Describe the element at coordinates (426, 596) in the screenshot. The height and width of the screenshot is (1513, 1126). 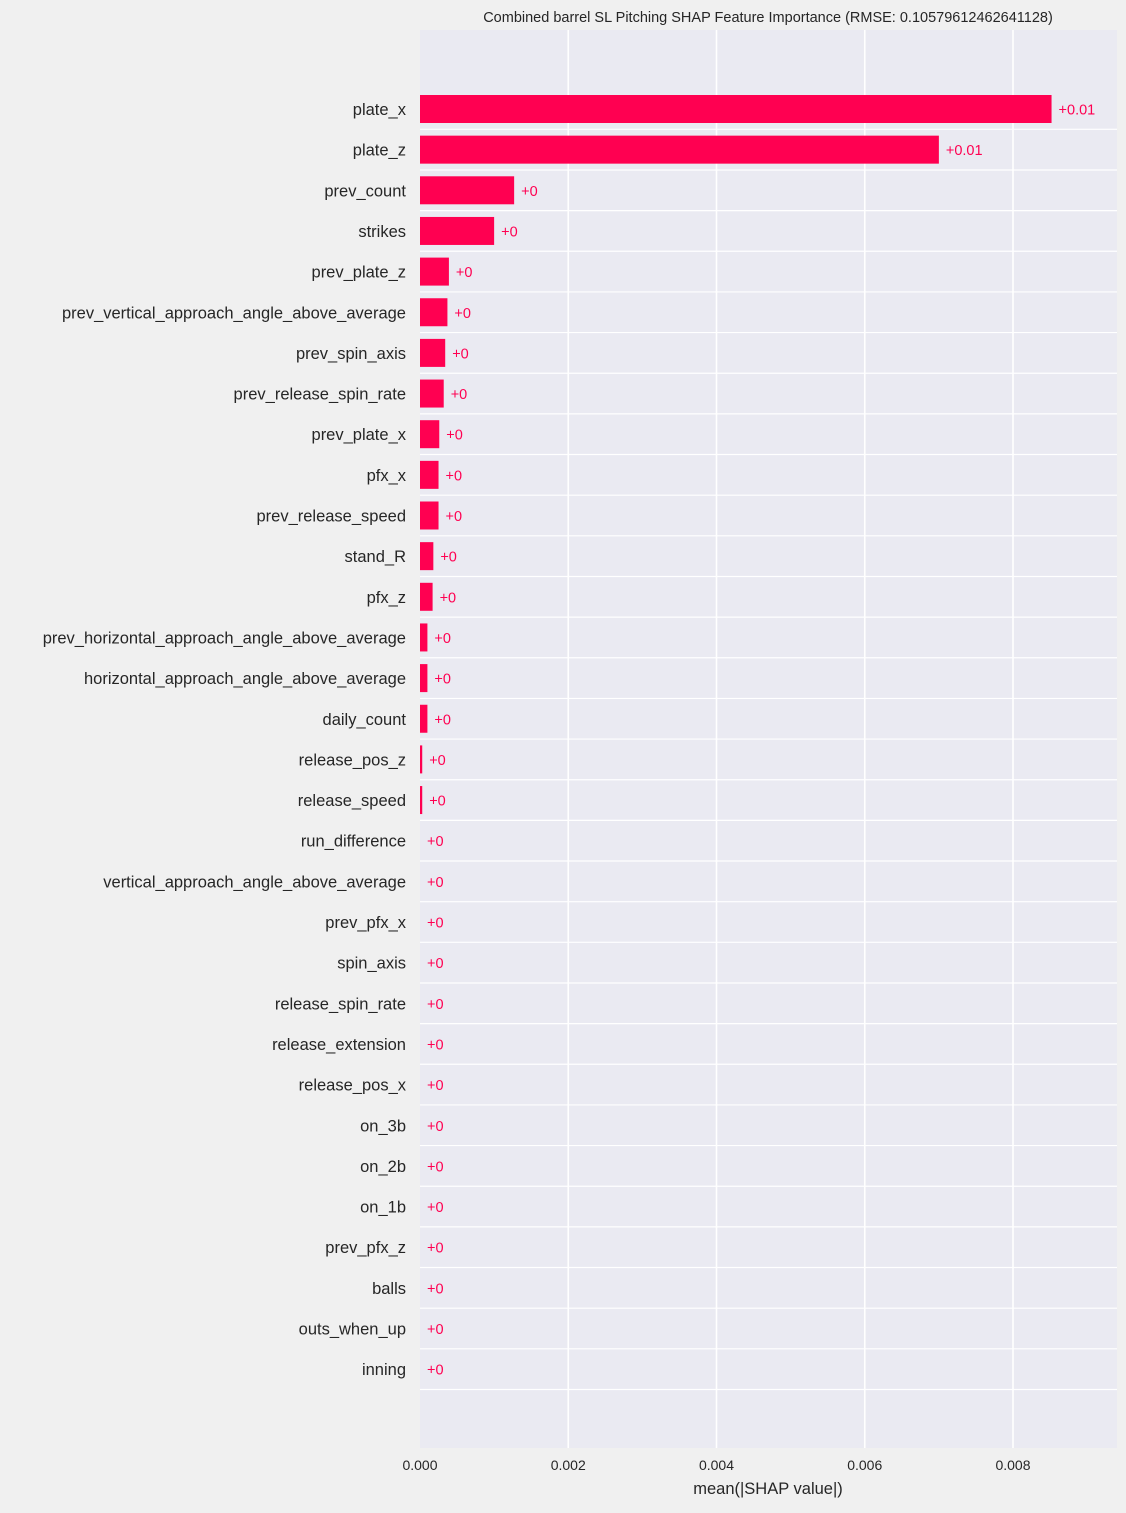
I see `bar-pfx_z` at that location.